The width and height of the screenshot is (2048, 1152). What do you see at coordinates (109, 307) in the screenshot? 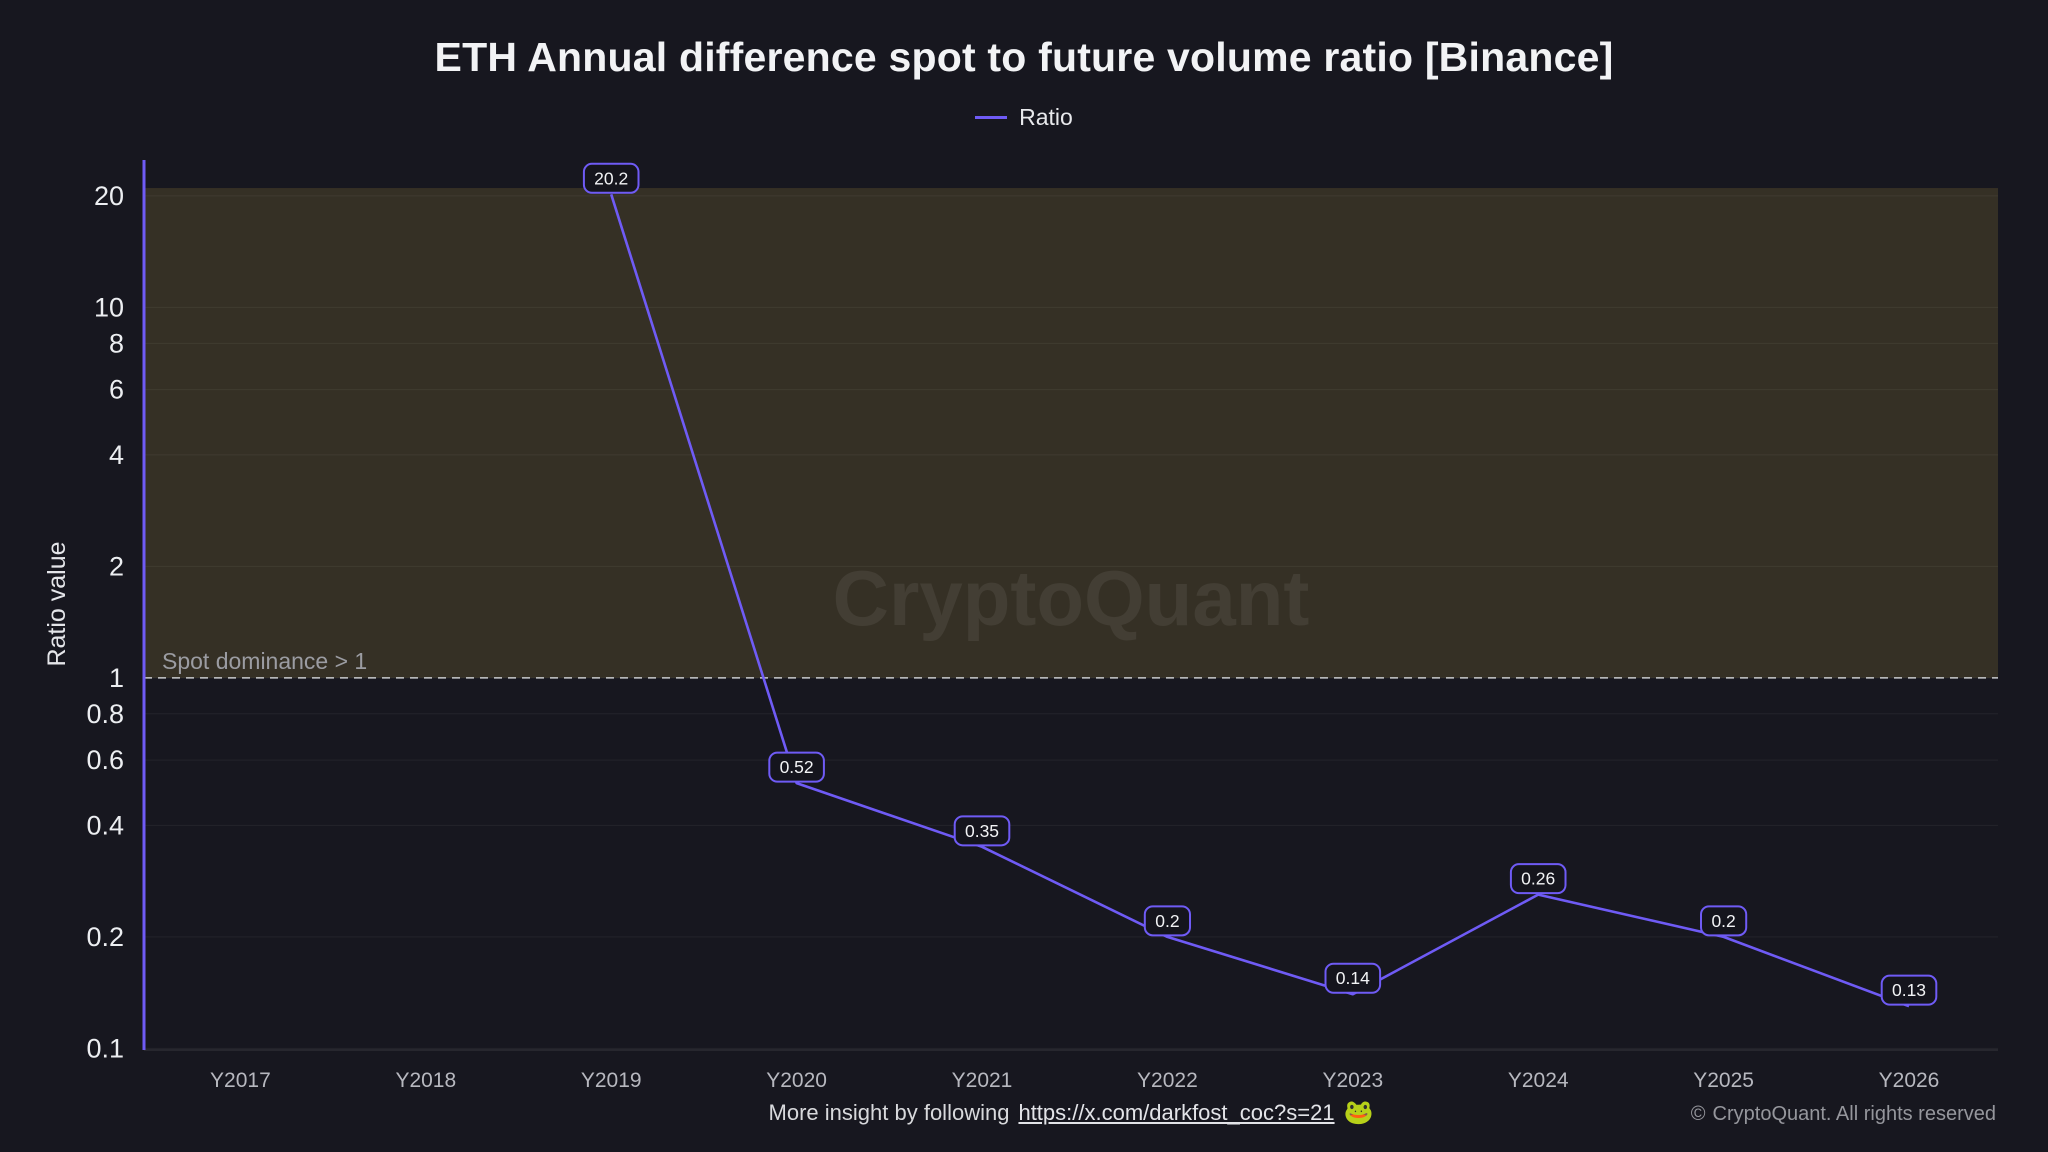
I see `y-tick-label: 10` at bounding box center [109, 307].